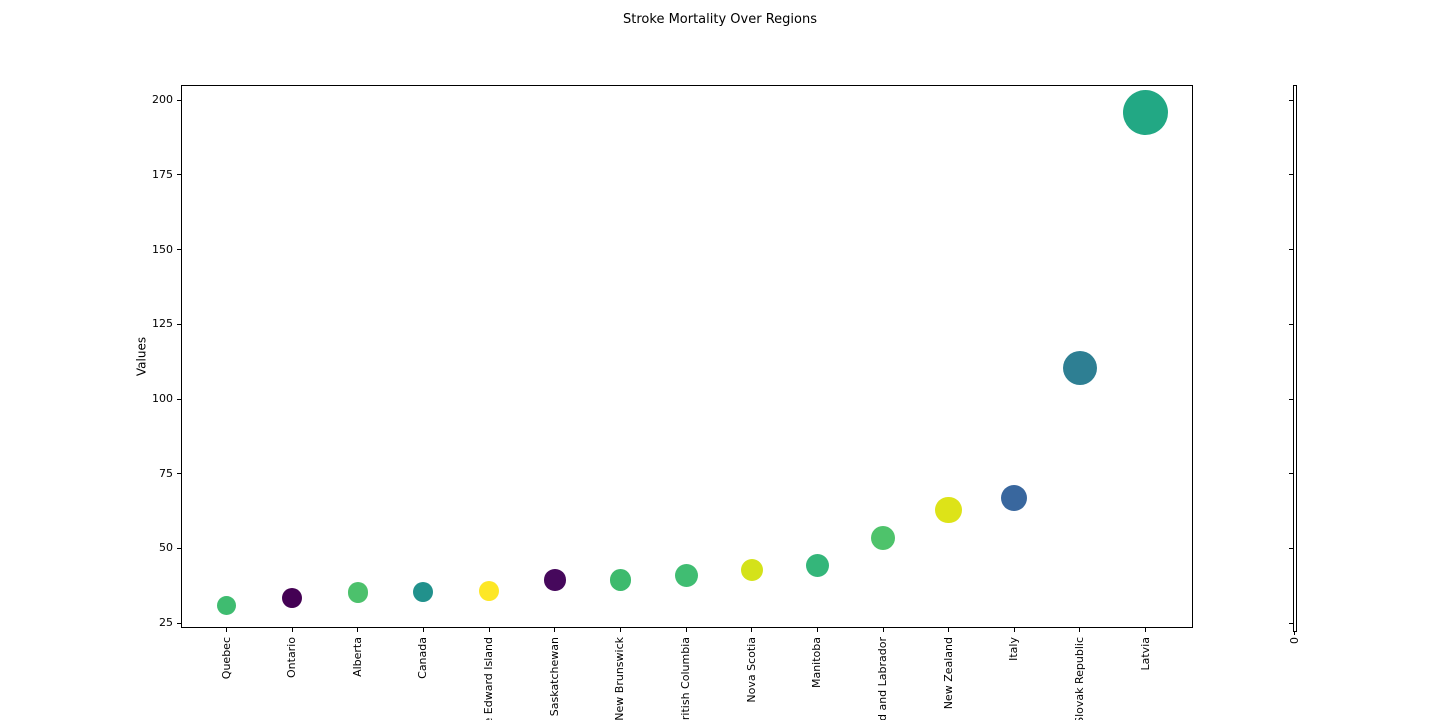  Describe the element at coordinates (620, 678) in the screenshot. I see `x-tick-label: New Brunswick` at that location.